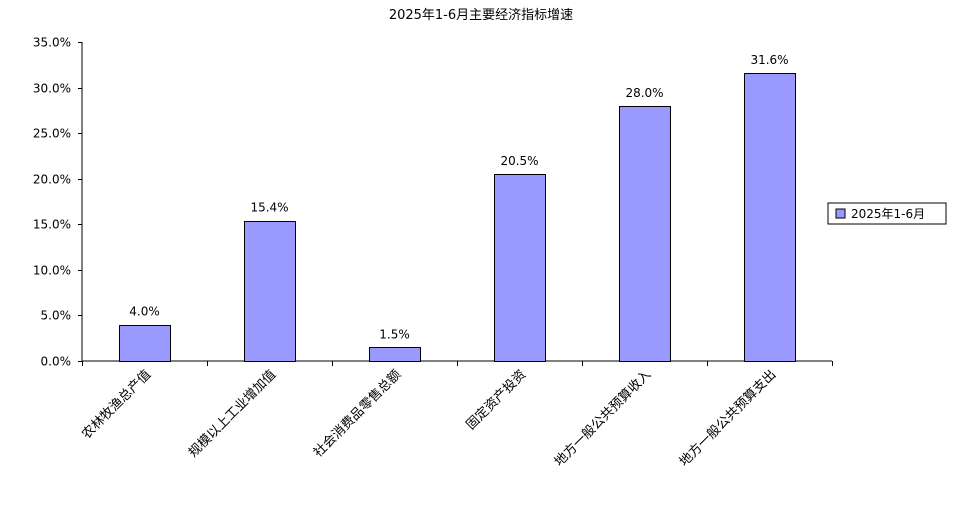  Describe the element at coordinates (56, 316) in the screenshot. I see `y-tick-label: 5.0%` at that location.